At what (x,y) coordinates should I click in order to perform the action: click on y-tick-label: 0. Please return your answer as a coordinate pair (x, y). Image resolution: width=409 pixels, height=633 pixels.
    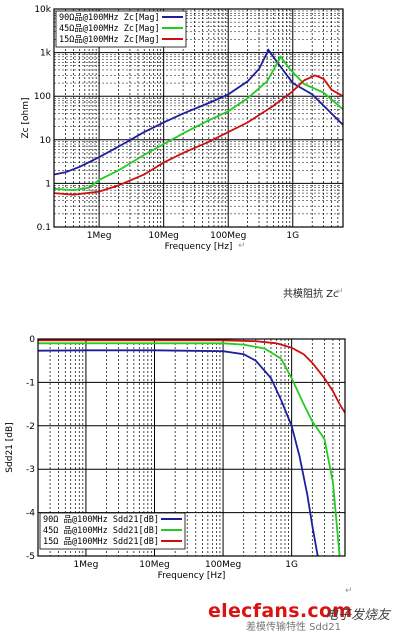
    Looking at the image, I should click on (32, 340).